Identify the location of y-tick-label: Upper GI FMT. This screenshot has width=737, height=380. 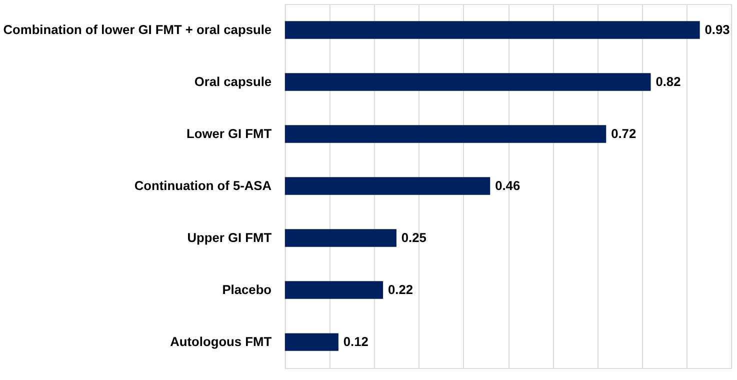
(229, 237).